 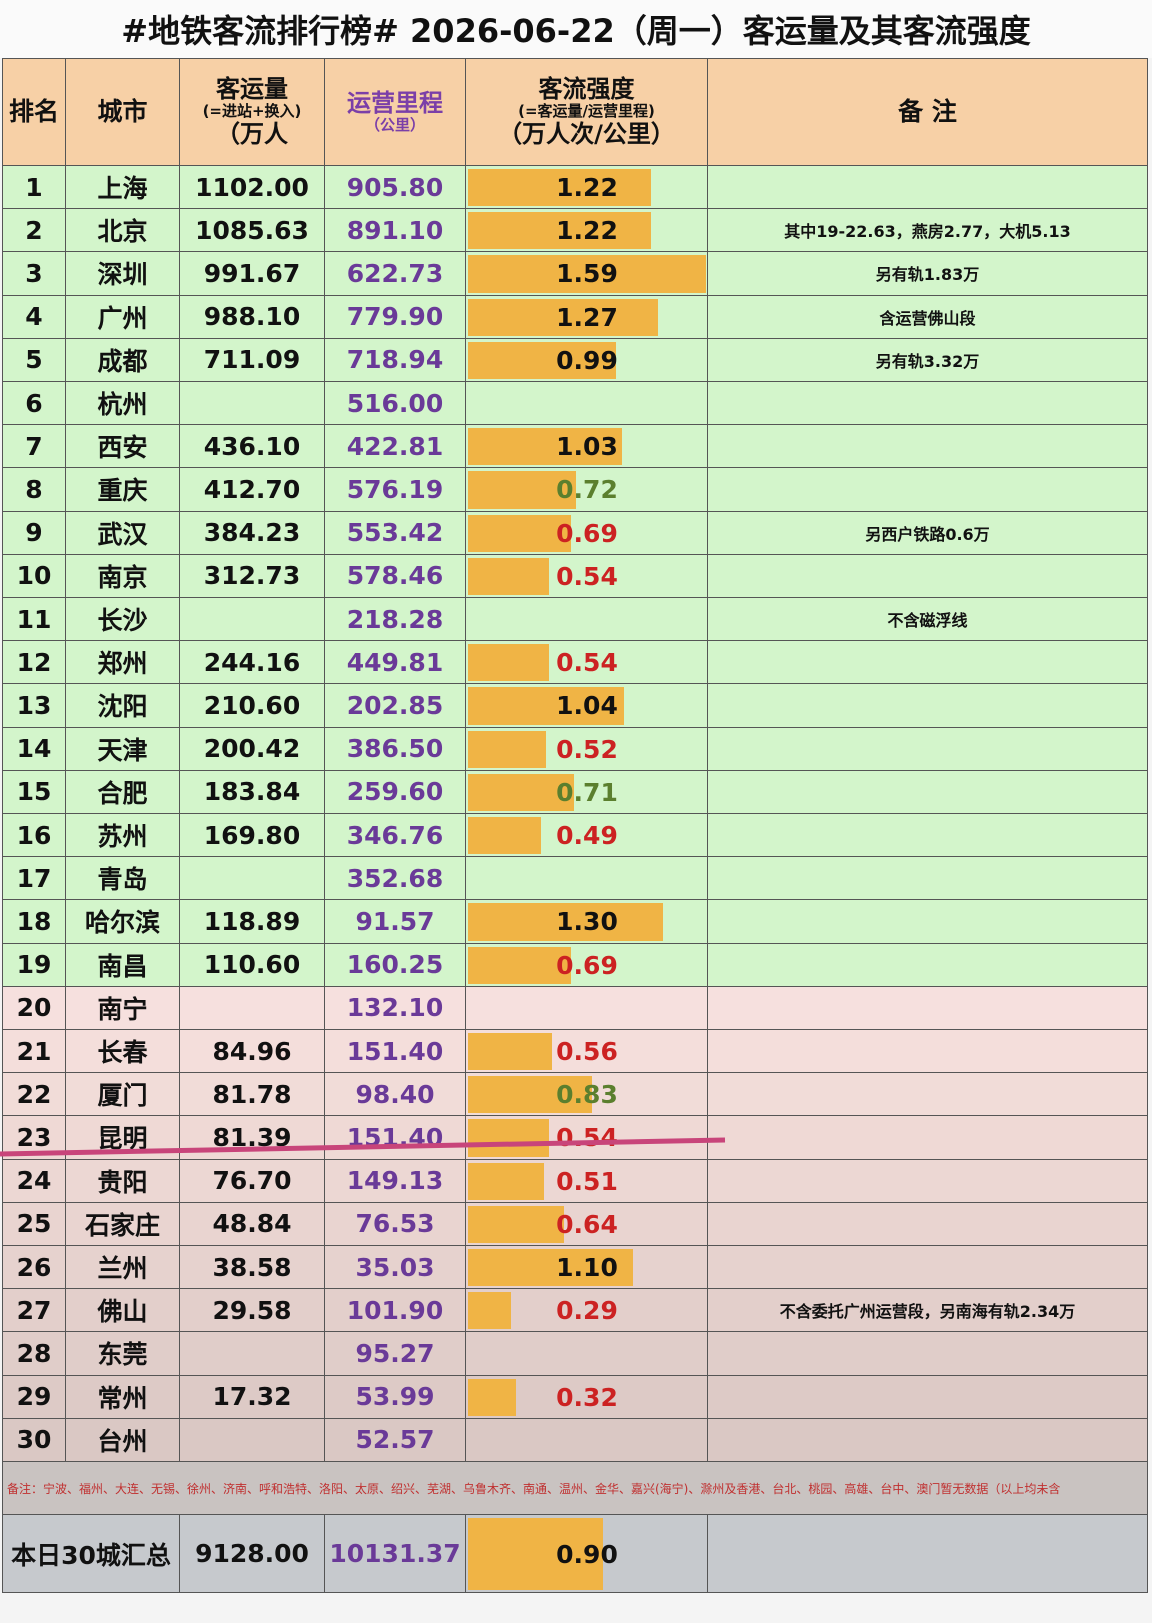 I want to click on header-cell: 城市, so click(x=123, y=112).